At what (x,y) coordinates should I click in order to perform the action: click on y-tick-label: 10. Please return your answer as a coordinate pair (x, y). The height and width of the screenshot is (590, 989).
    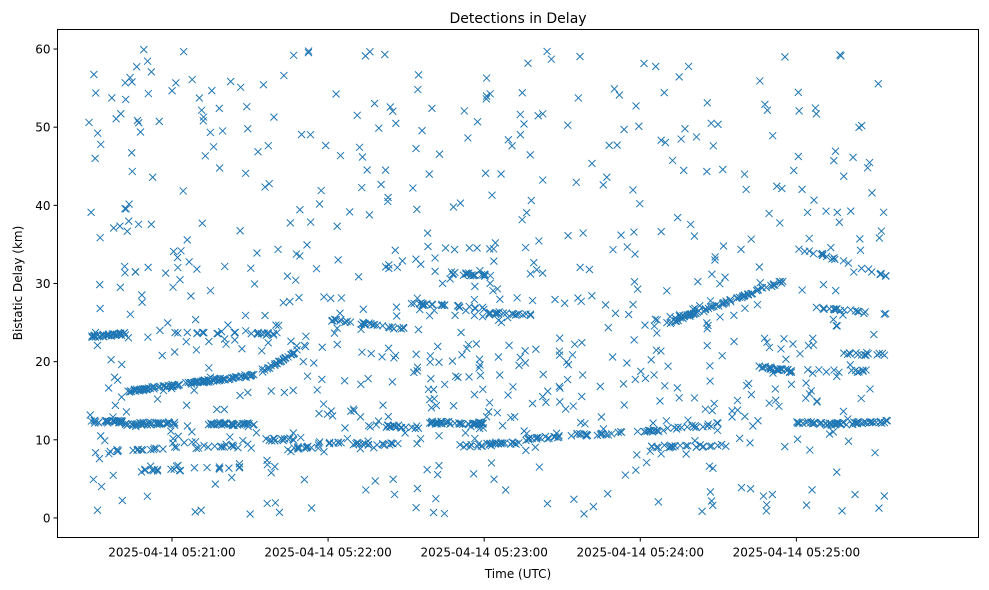
    Looking at the image, I should click on (42, 440).